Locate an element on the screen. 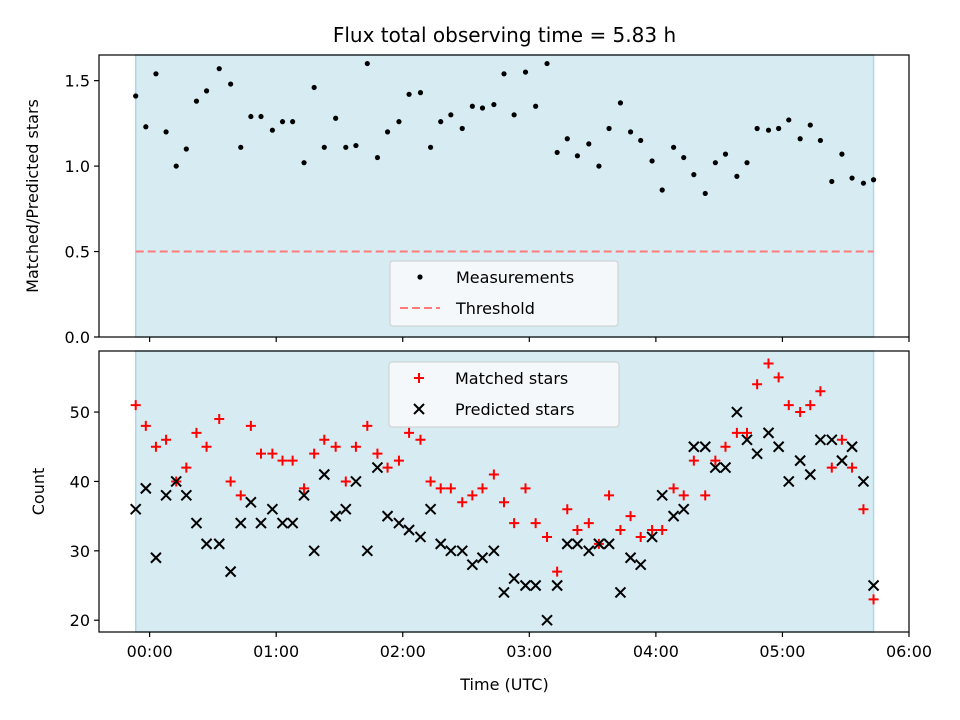 The height and width of the screenshot is (720, 960). legend-box is located at coordinates (504, 394).